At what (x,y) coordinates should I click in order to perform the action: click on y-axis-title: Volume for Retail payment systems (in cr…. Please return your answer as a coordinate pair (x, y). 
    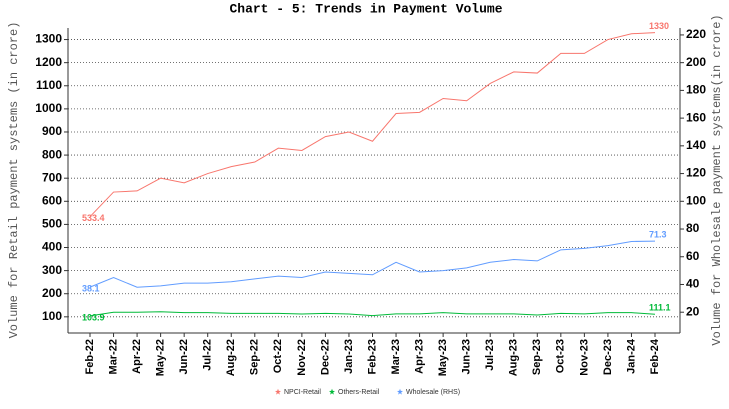
    Looking at the image, I should click on (14, 180).